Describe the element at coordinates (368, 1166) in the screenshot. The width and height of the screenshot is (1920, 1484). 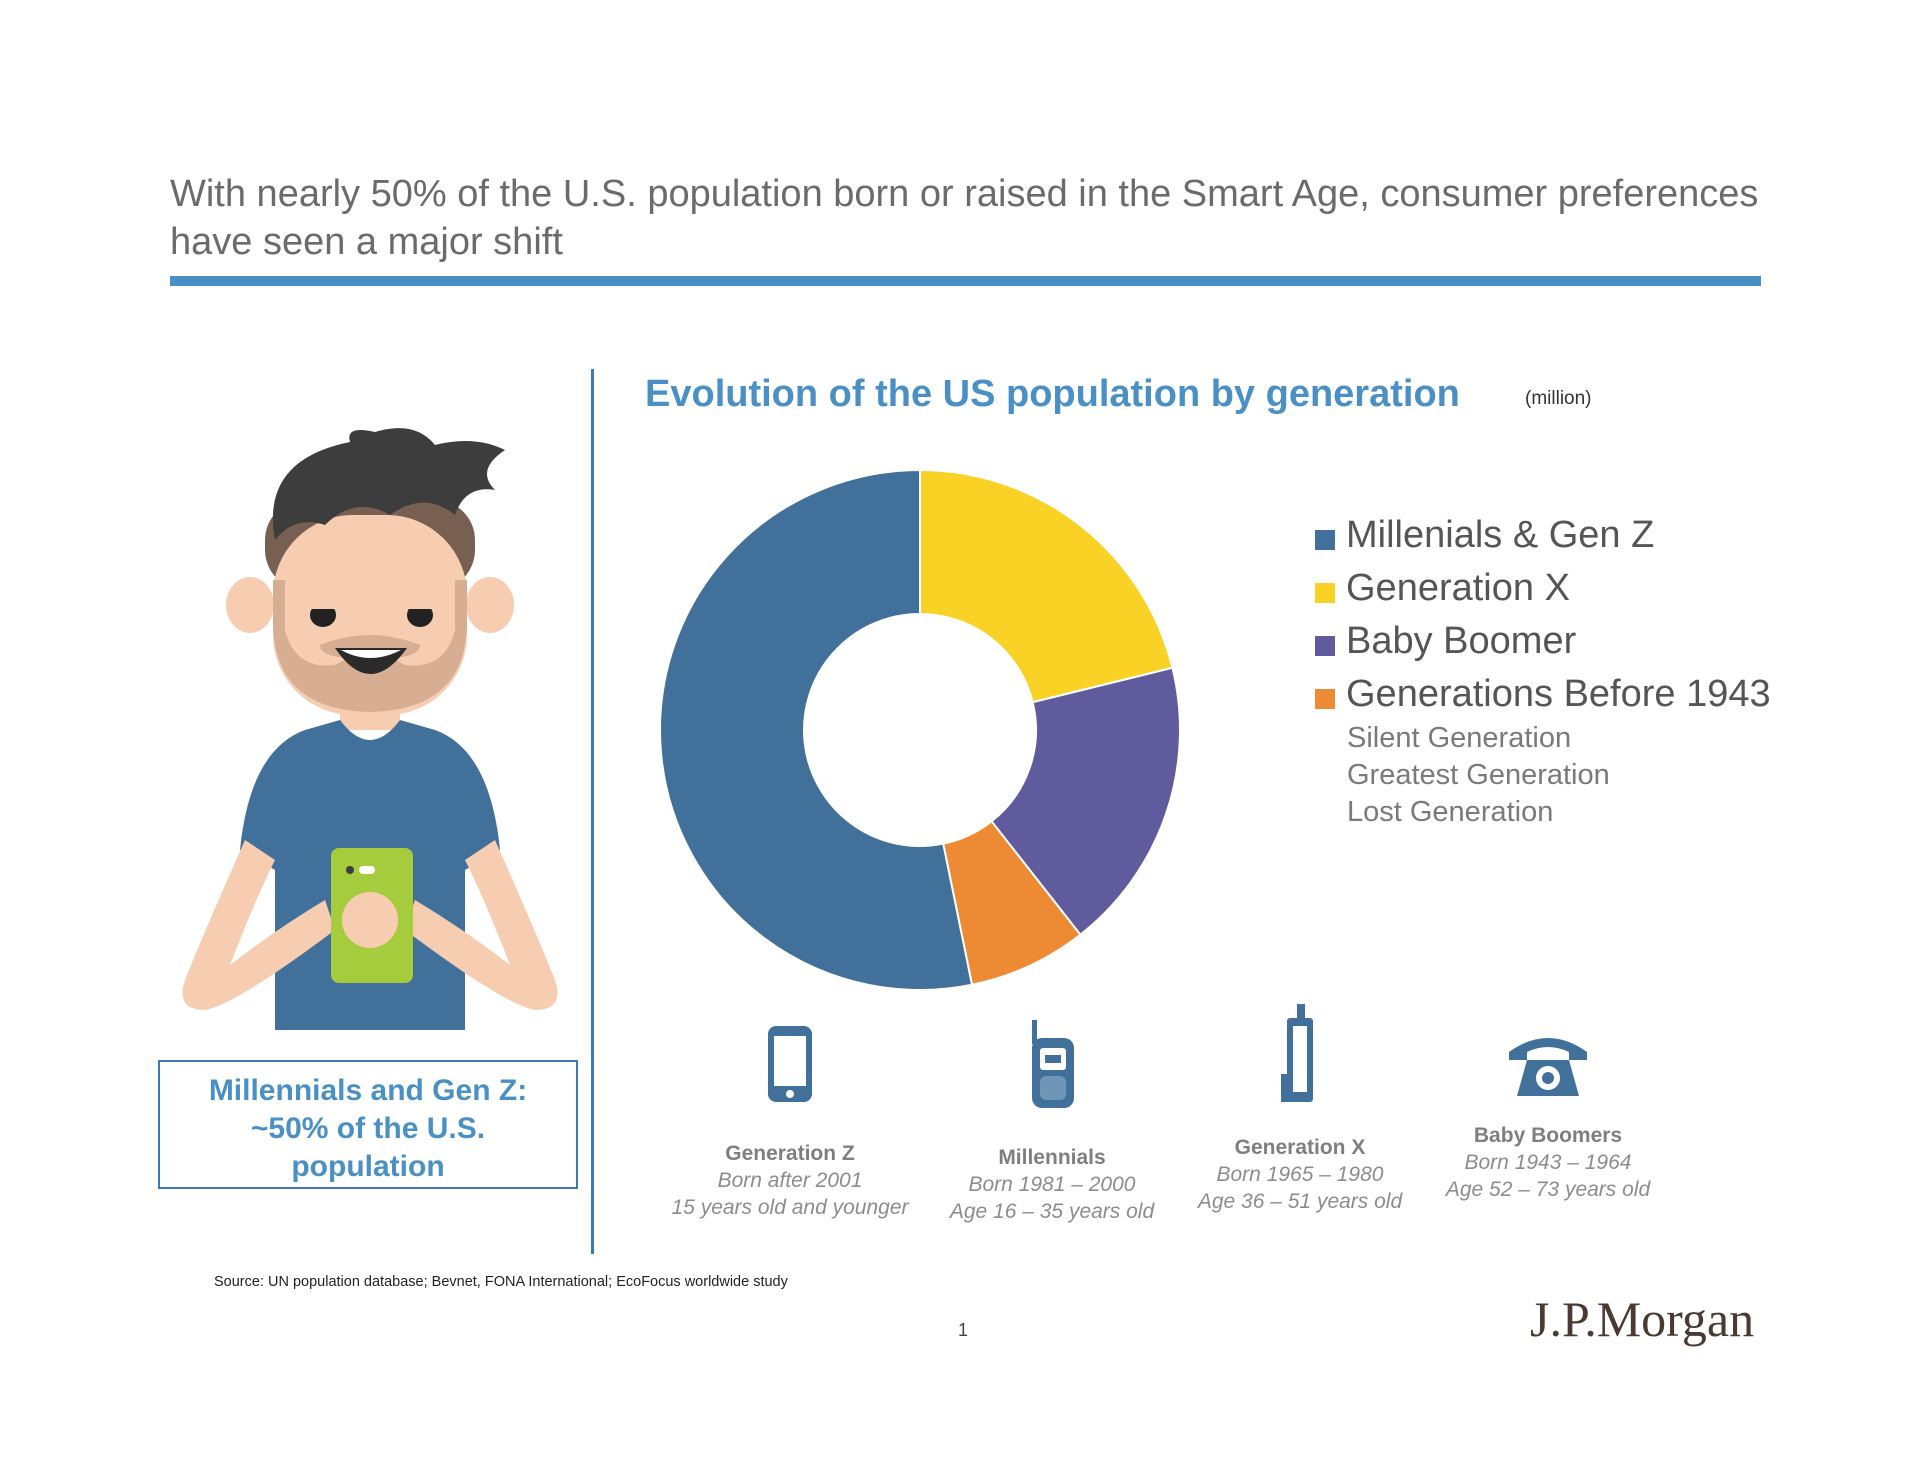
I see `callout-line: population` at that location.